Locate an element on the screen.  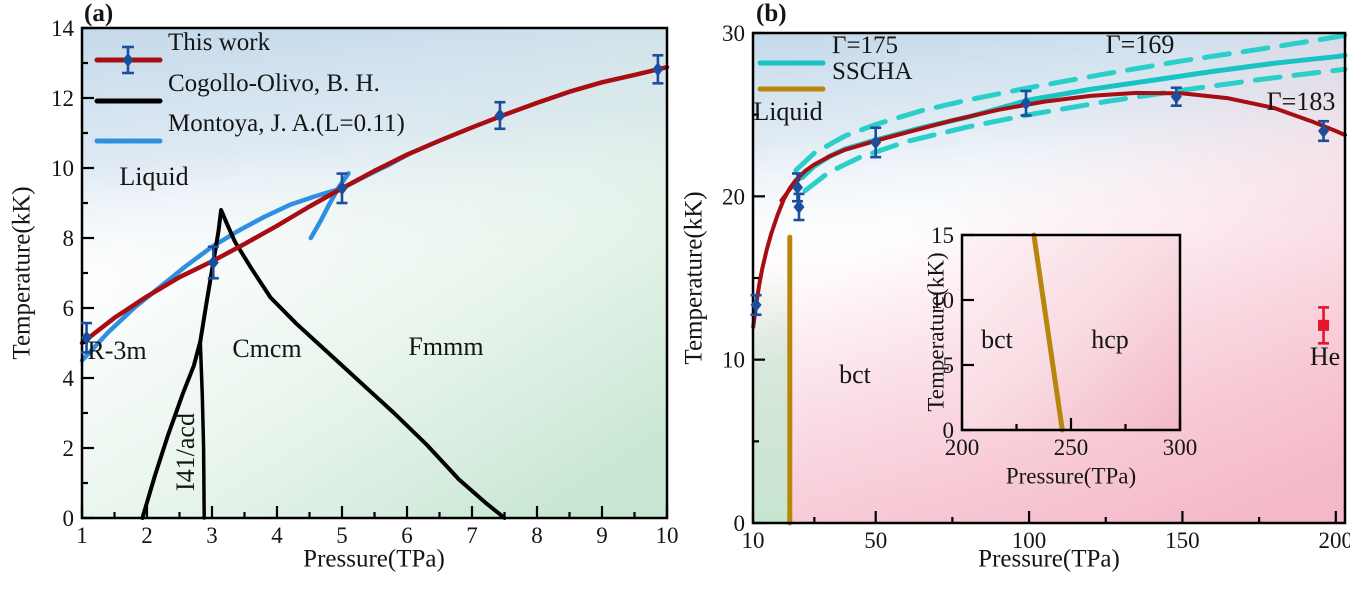
legend-label-cogollo: Cogollo-Olivo, B. H. is located at coordinates (274, 83).